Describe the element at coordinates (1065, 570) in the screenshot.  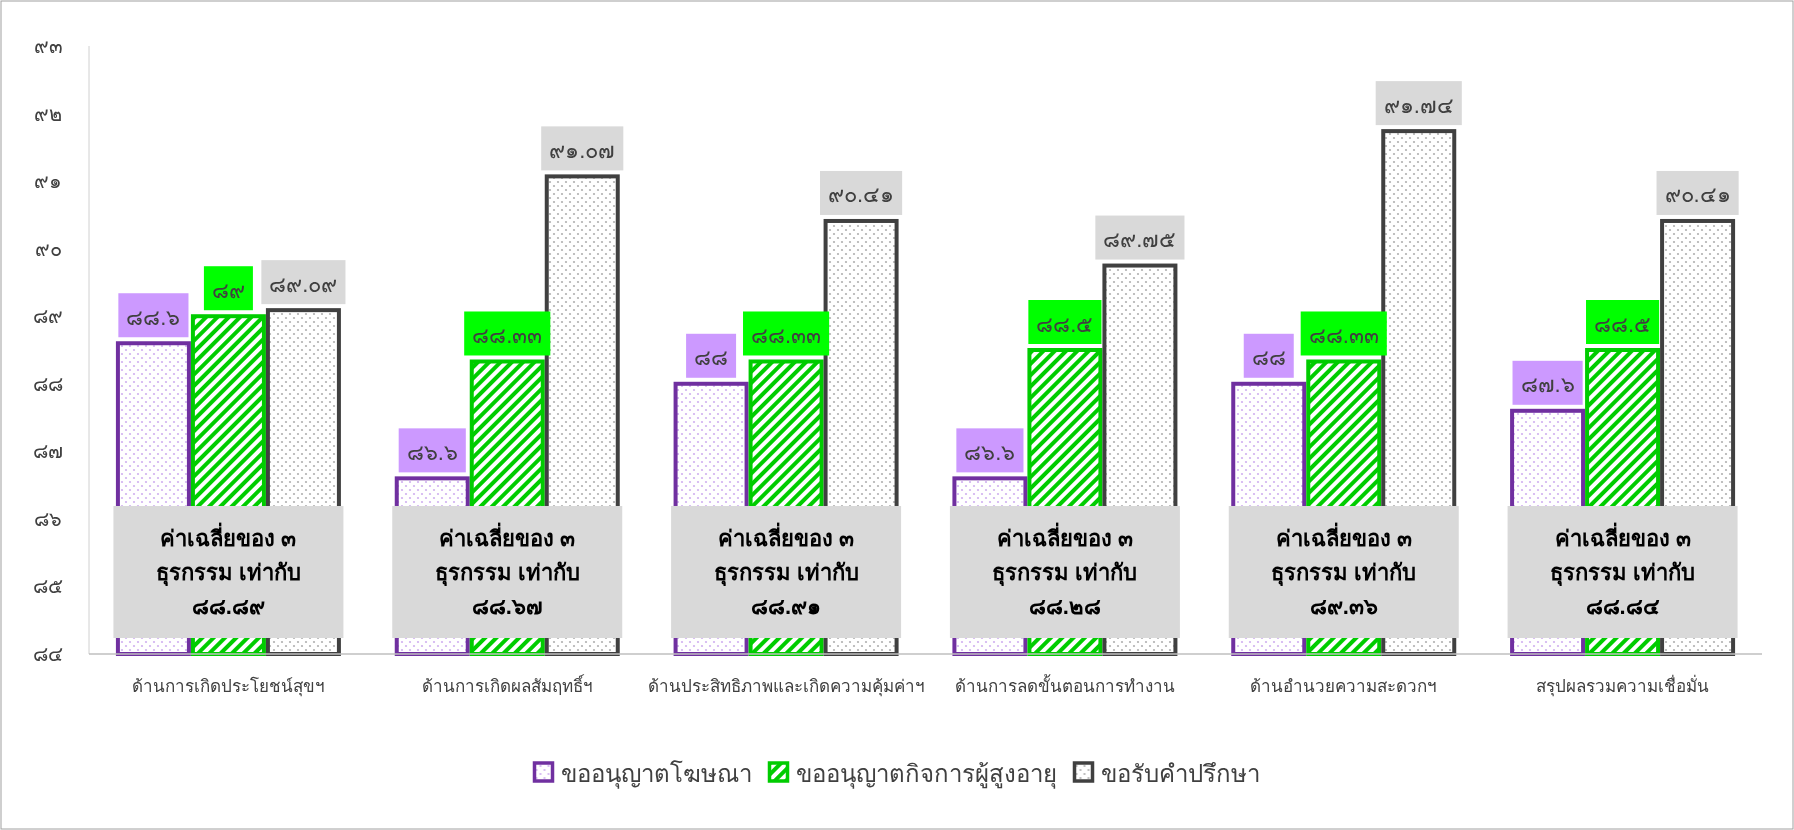
I see `annotation: ค่าเฉลี่ยของ ๓ ธุรกรรม เท่ากับ ๘๘.๒๘` at that location.